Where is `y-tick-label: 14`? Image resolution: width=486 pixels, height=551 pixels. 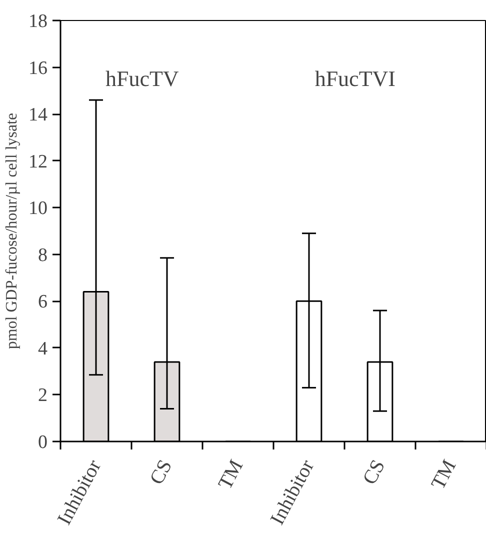
y-tick-label: 14 is located at coordinates (38, 115).